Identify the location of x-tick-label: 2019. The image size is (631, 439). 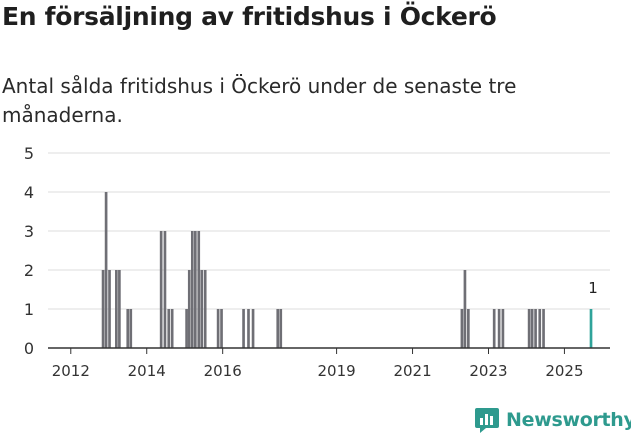
(337, 371).